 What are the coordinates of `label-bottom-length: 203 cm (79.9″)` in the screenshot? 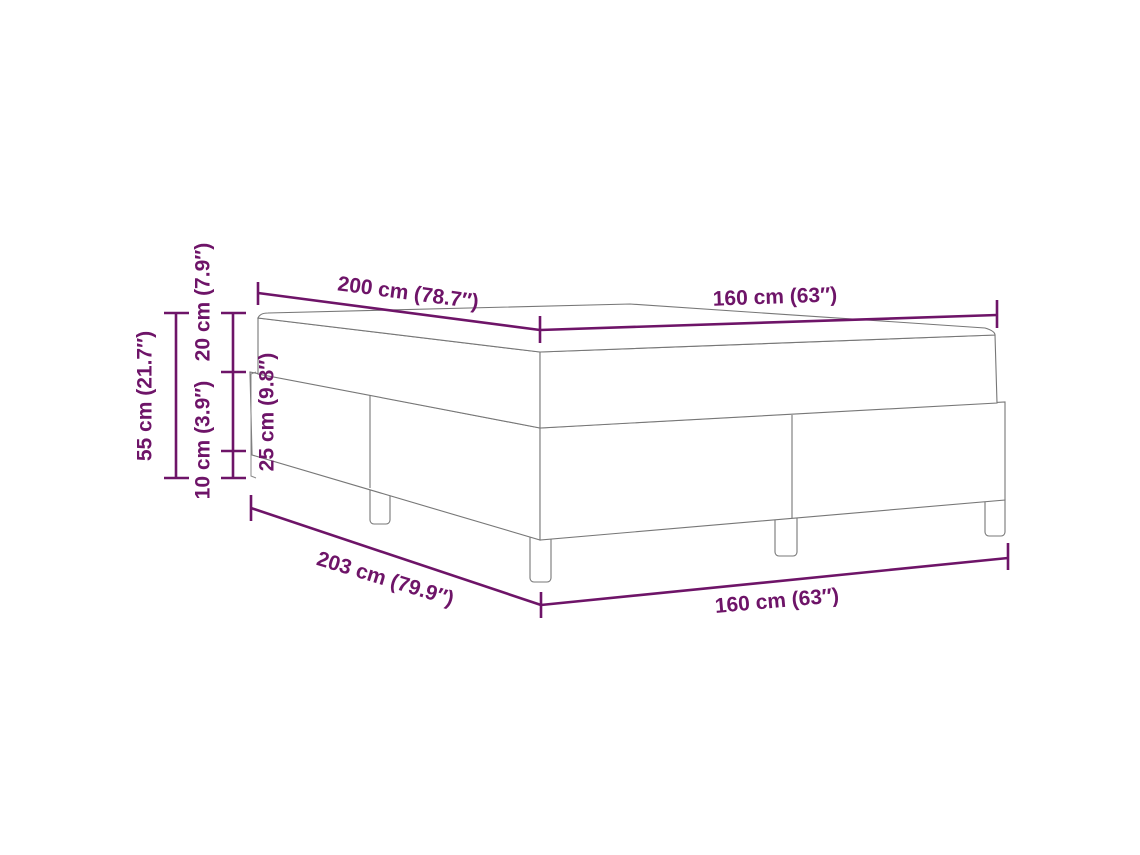 It's located at (385, 579).